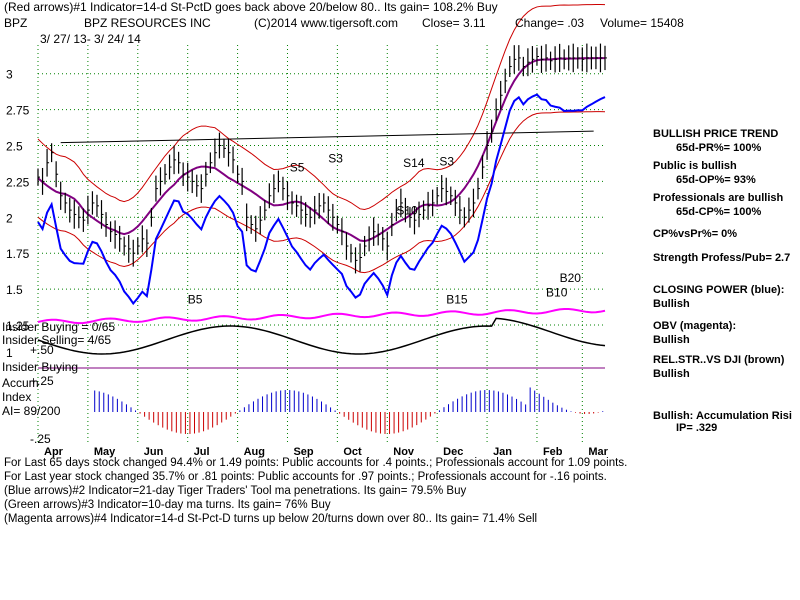  I want to click on index-label: Index, so click(17, 397).